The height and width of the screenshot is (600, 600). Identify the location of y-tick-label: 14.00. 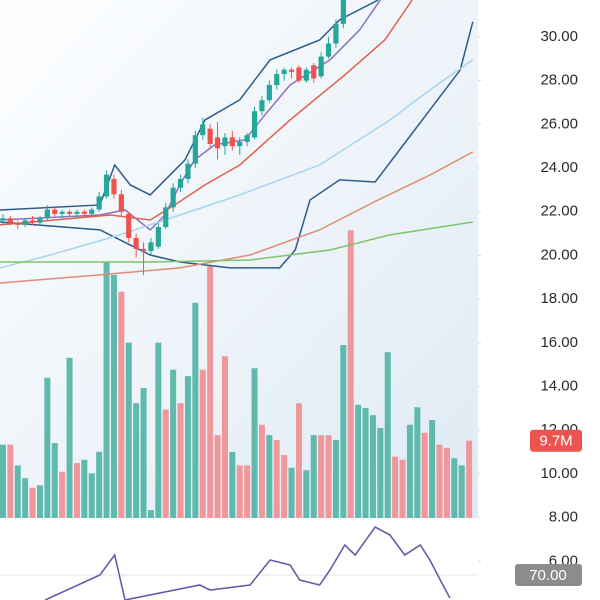
(559, 385).